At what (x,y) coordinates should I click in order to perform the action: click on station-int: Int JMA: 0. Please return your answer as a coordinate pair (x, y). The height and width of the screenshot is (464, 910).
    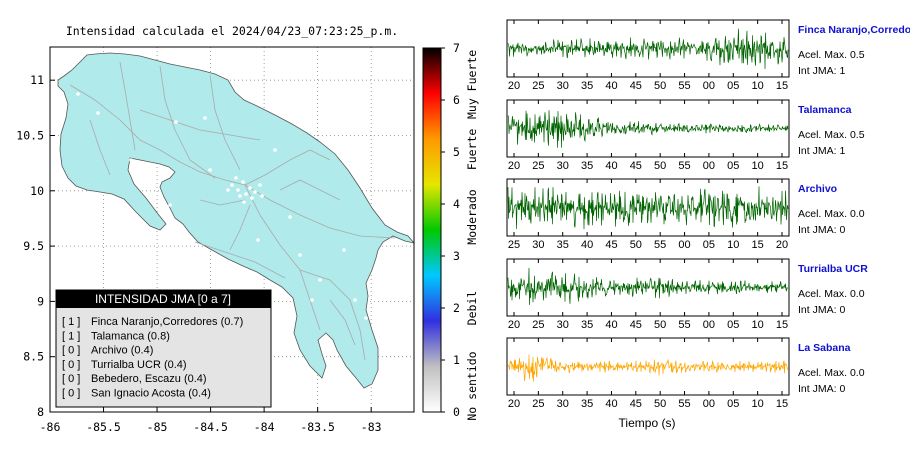
    Looking at the image, I should click on (821, 389).